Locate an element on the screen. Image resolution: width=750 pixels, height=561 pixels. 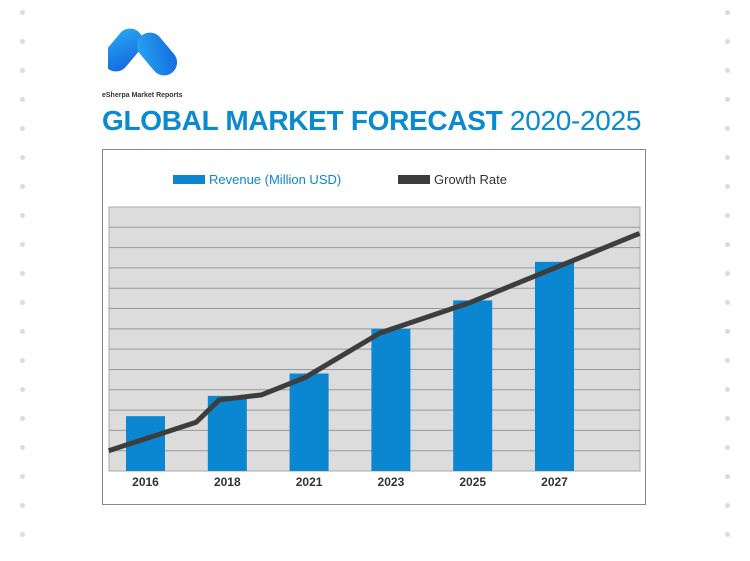
x-tick-label: 2023 is located at coordinates (391, 482).